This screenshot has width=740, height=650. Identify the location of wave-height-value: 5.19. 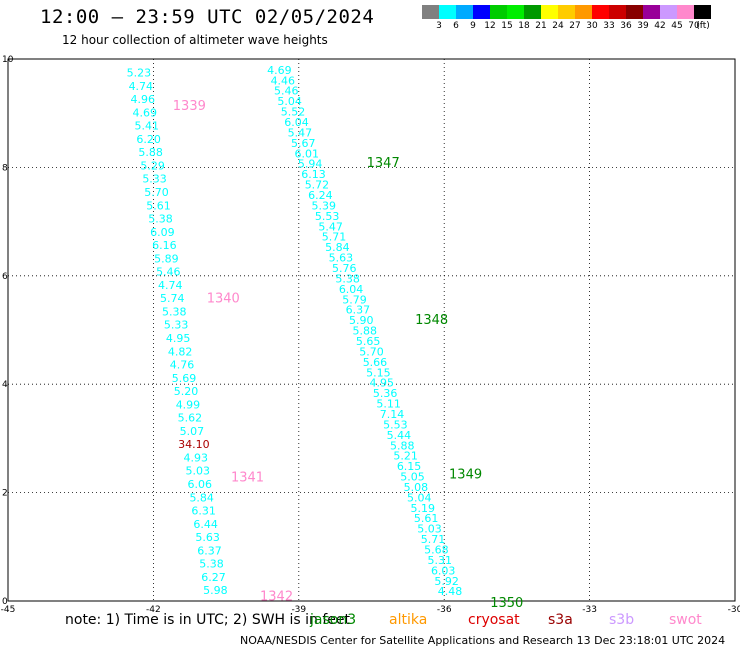
(422, 508).